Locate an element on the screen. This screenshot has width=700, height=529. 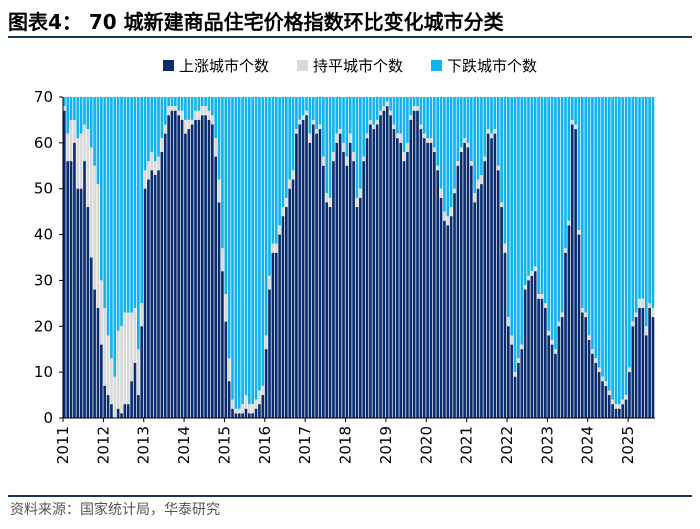
x-tick-label: 2014 is located at coordinates (184, 445).